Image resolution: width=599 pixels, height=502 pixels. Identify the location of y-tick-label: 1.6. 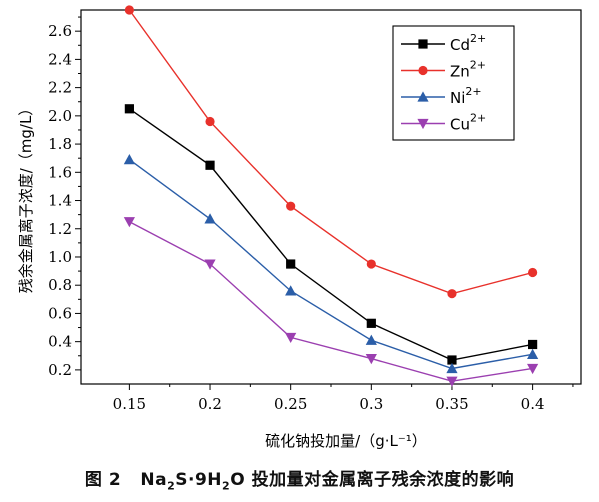
(60, 172).